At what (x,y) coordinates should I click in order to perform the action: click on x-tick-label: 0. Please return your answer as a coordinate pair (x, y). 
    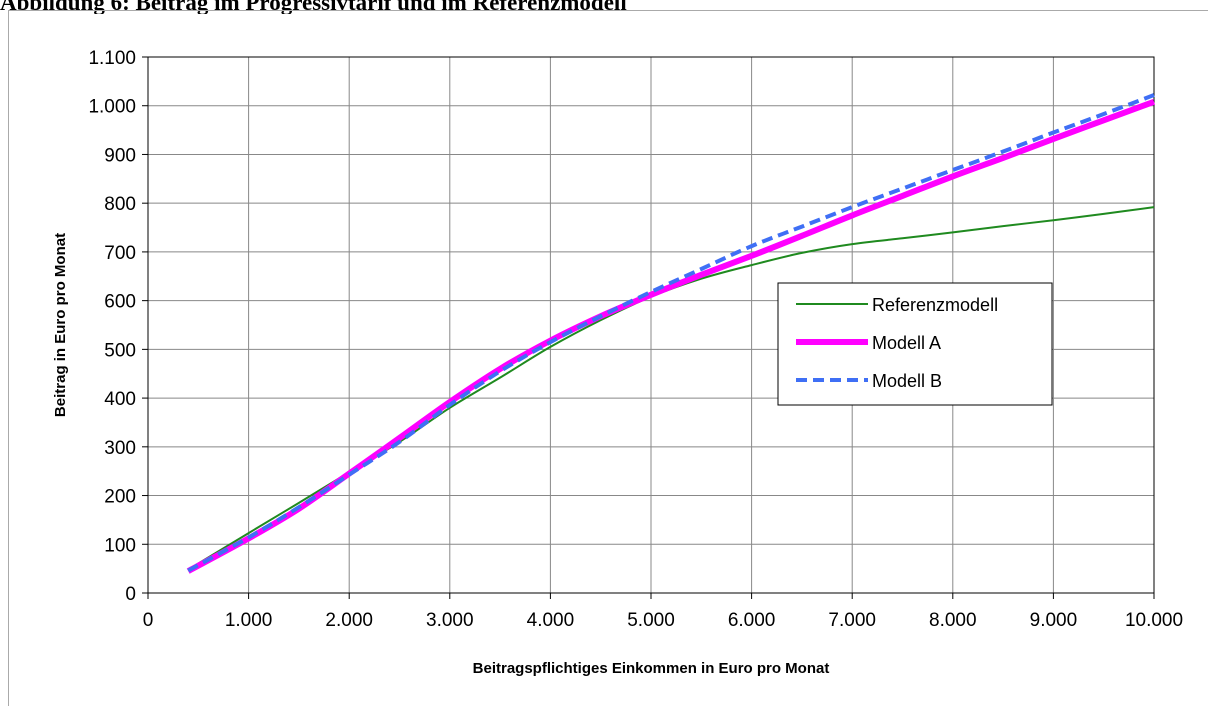
    Looking at the image, I should click on (148, 620).